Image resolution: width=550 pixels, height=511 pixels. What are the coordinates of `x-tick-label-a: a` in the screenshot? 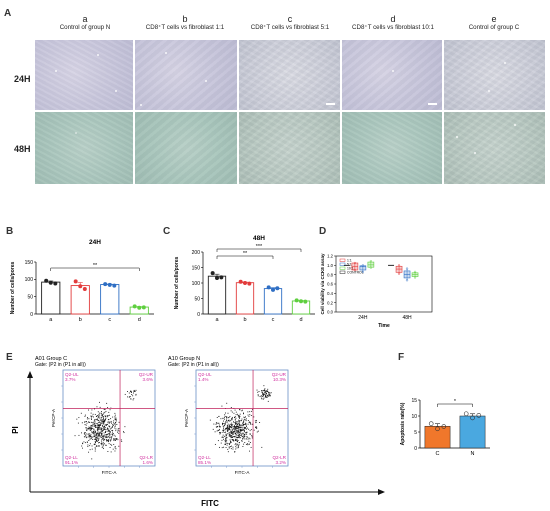 It's located at (51, 320).